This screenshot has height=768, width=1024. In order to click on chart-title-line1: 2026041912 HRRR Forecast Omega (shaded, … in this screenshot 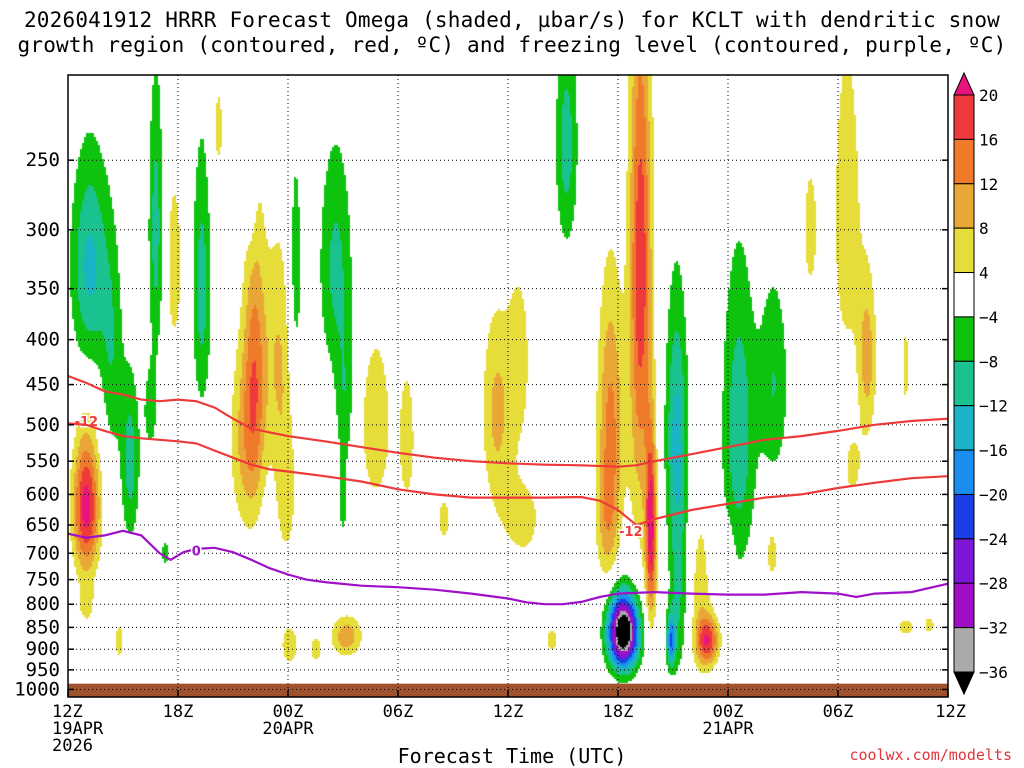, I will do `click(512, 20)`.